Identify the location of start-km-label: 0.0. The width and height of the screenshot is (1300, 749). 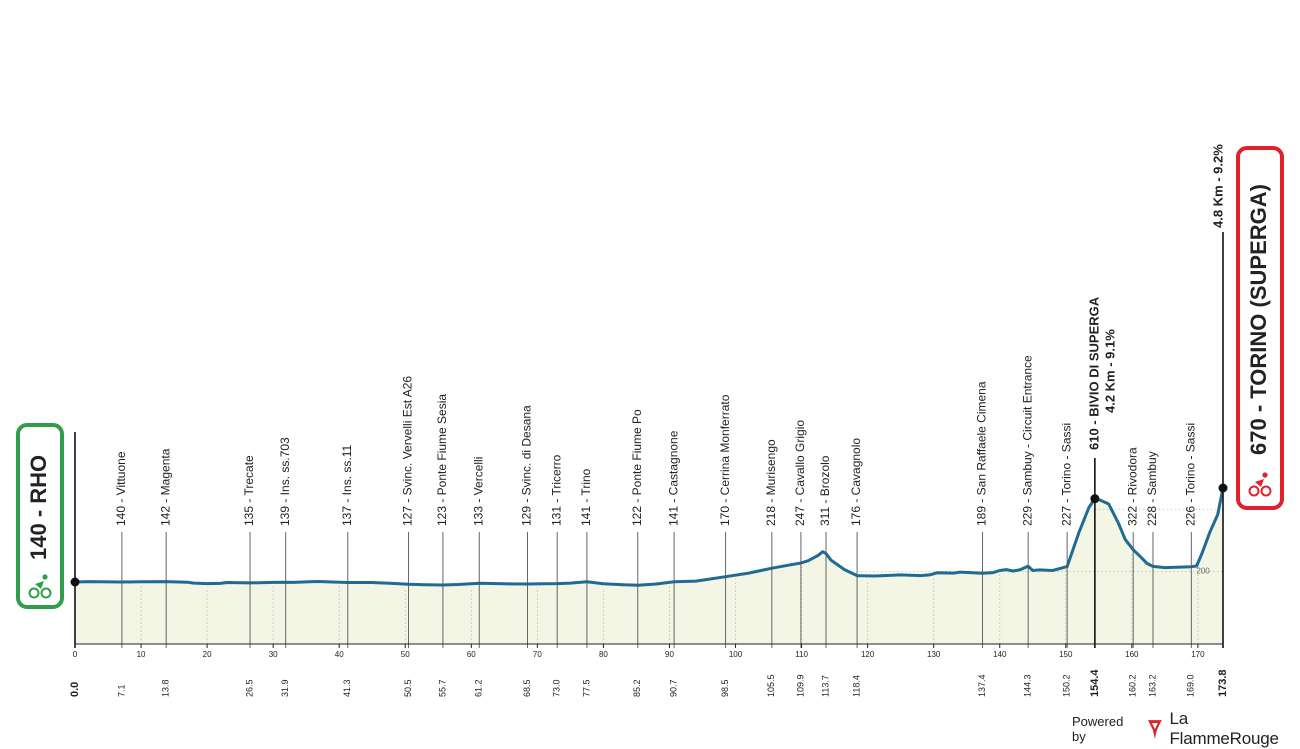
(75, 689).